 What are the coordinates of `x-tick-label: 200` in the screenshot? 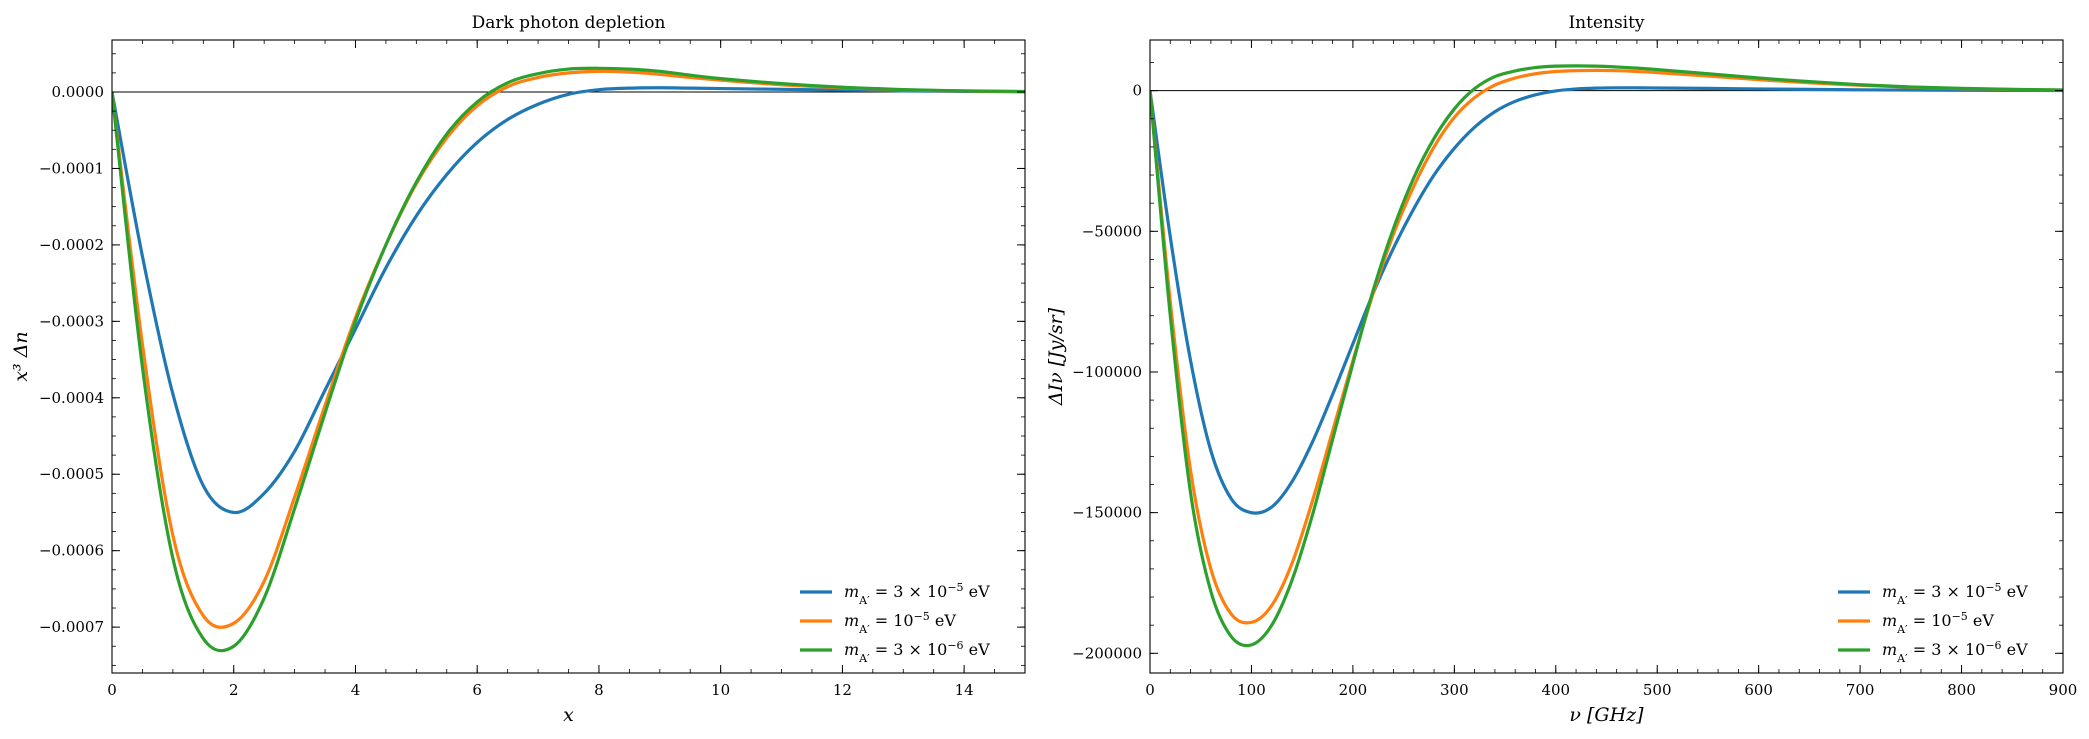 It's located at (1353, 690).